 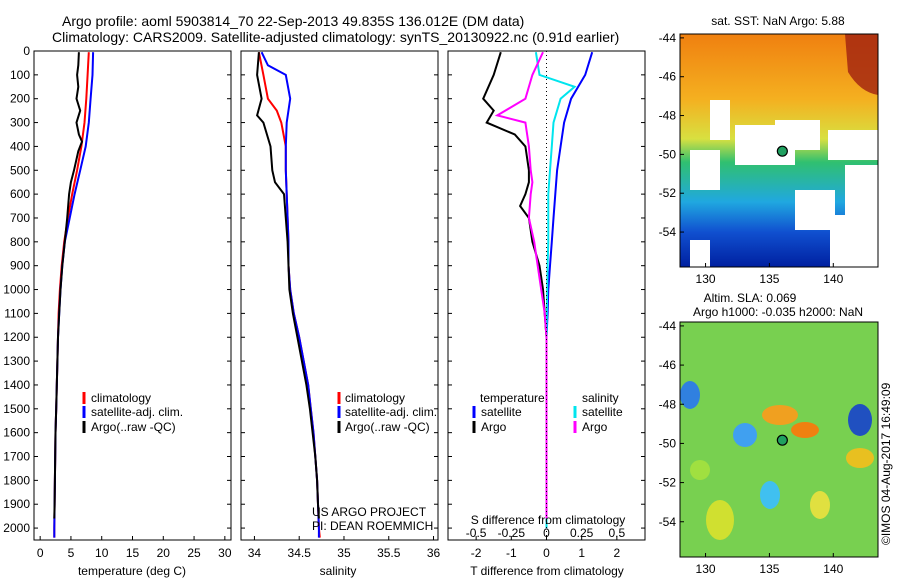 I want to click on s-diff-tick-label: 0.5, so click(x=617, y=533).